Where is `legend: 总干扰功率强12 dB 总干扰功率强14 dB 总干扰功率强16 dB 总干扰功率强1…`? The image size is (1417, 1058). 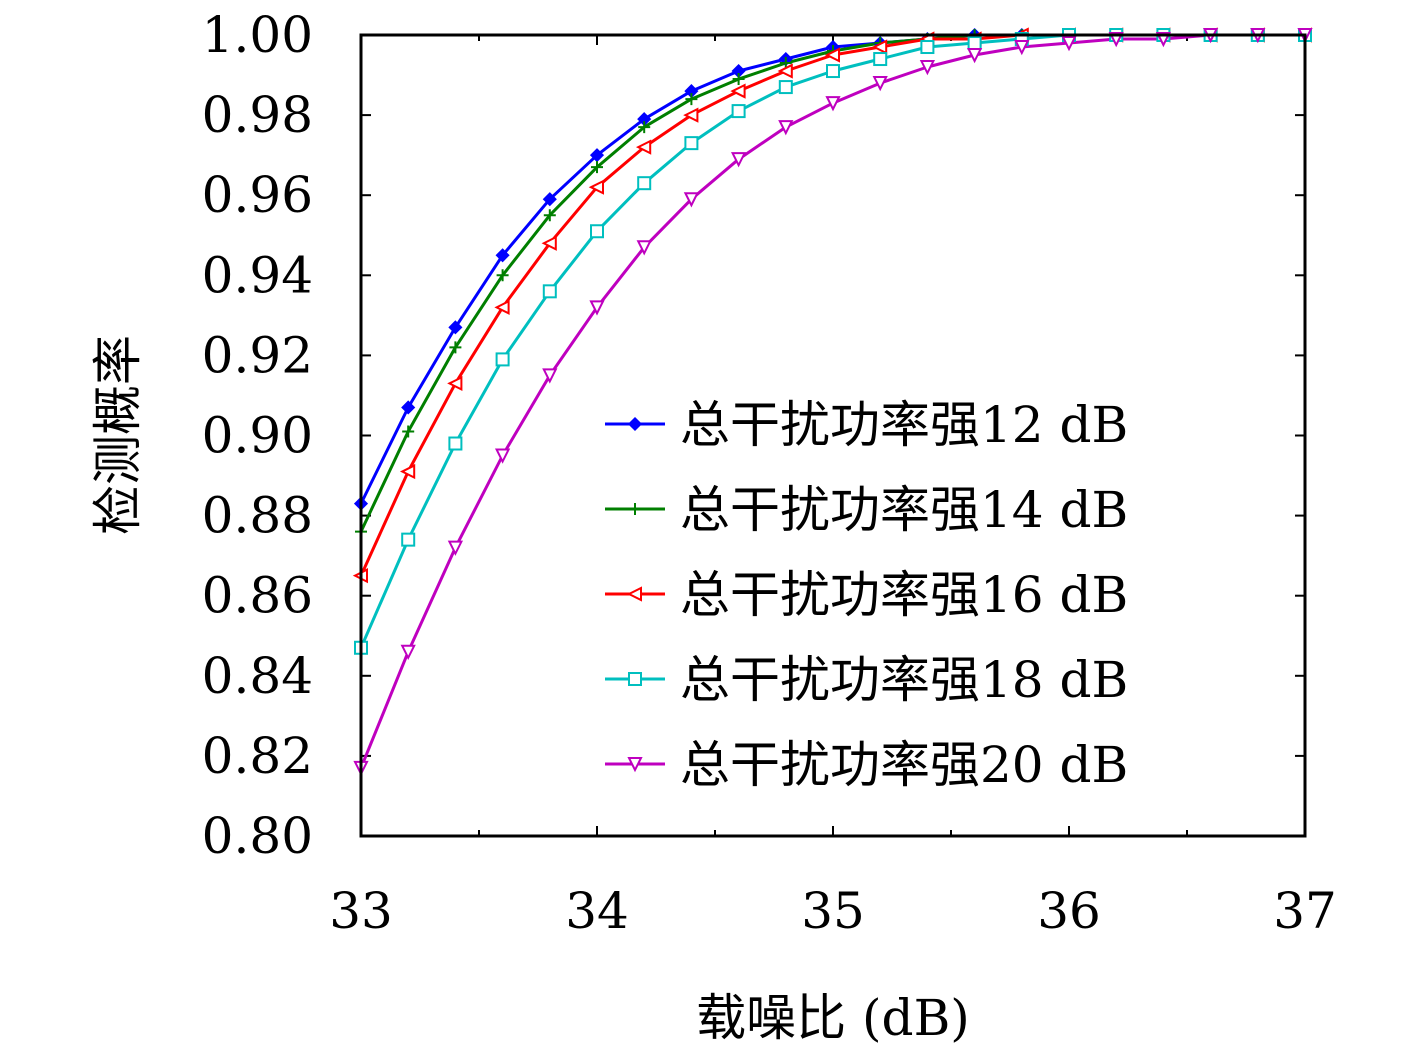
legend: 总干扰功率强12 dB 总干扰功率强14 dB 总干扰功率强16 dB 总干扰功率强1… is located at coordinates (866, 595).